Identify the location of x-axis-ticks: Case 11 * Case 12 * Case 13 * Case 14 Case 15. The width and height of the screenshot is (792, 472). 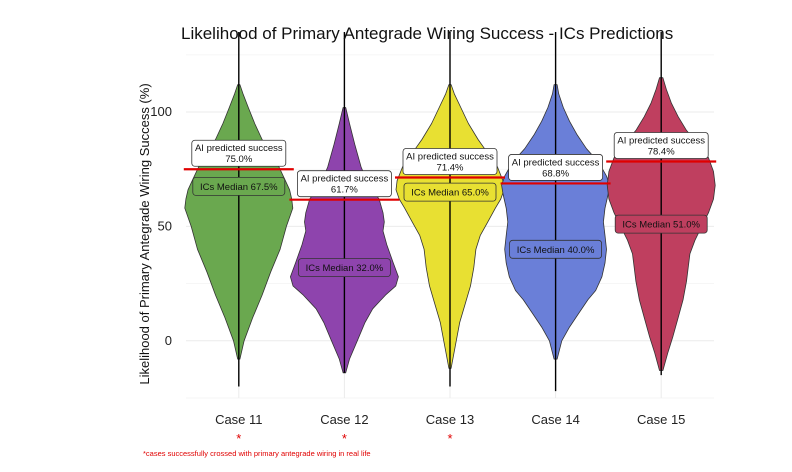
(450, 429).